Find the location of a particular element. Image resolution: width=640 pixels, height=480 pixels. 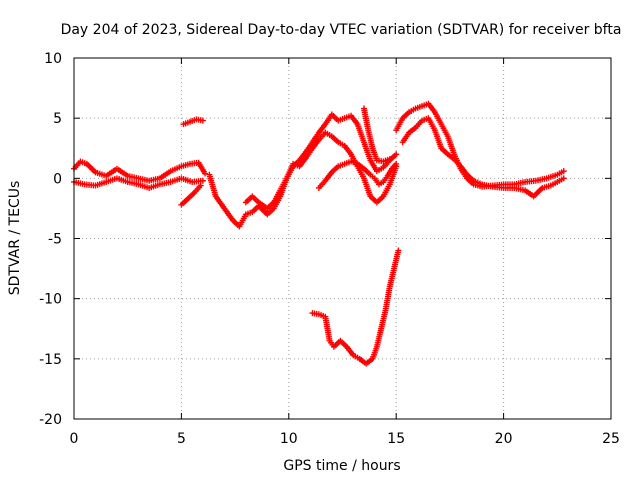

y-axis-label: SDTVAR / TECUs is located at coordinates (15, 238).